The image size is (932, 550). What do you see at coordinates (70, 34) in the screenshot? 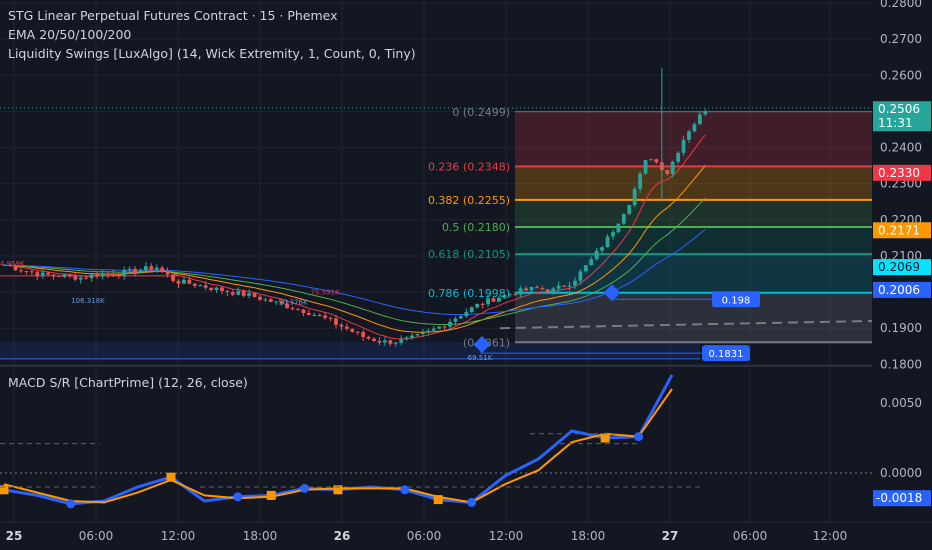
I see `ema-indicator-label: EMA 20/50/100/200` at bounding box center [70, 34].